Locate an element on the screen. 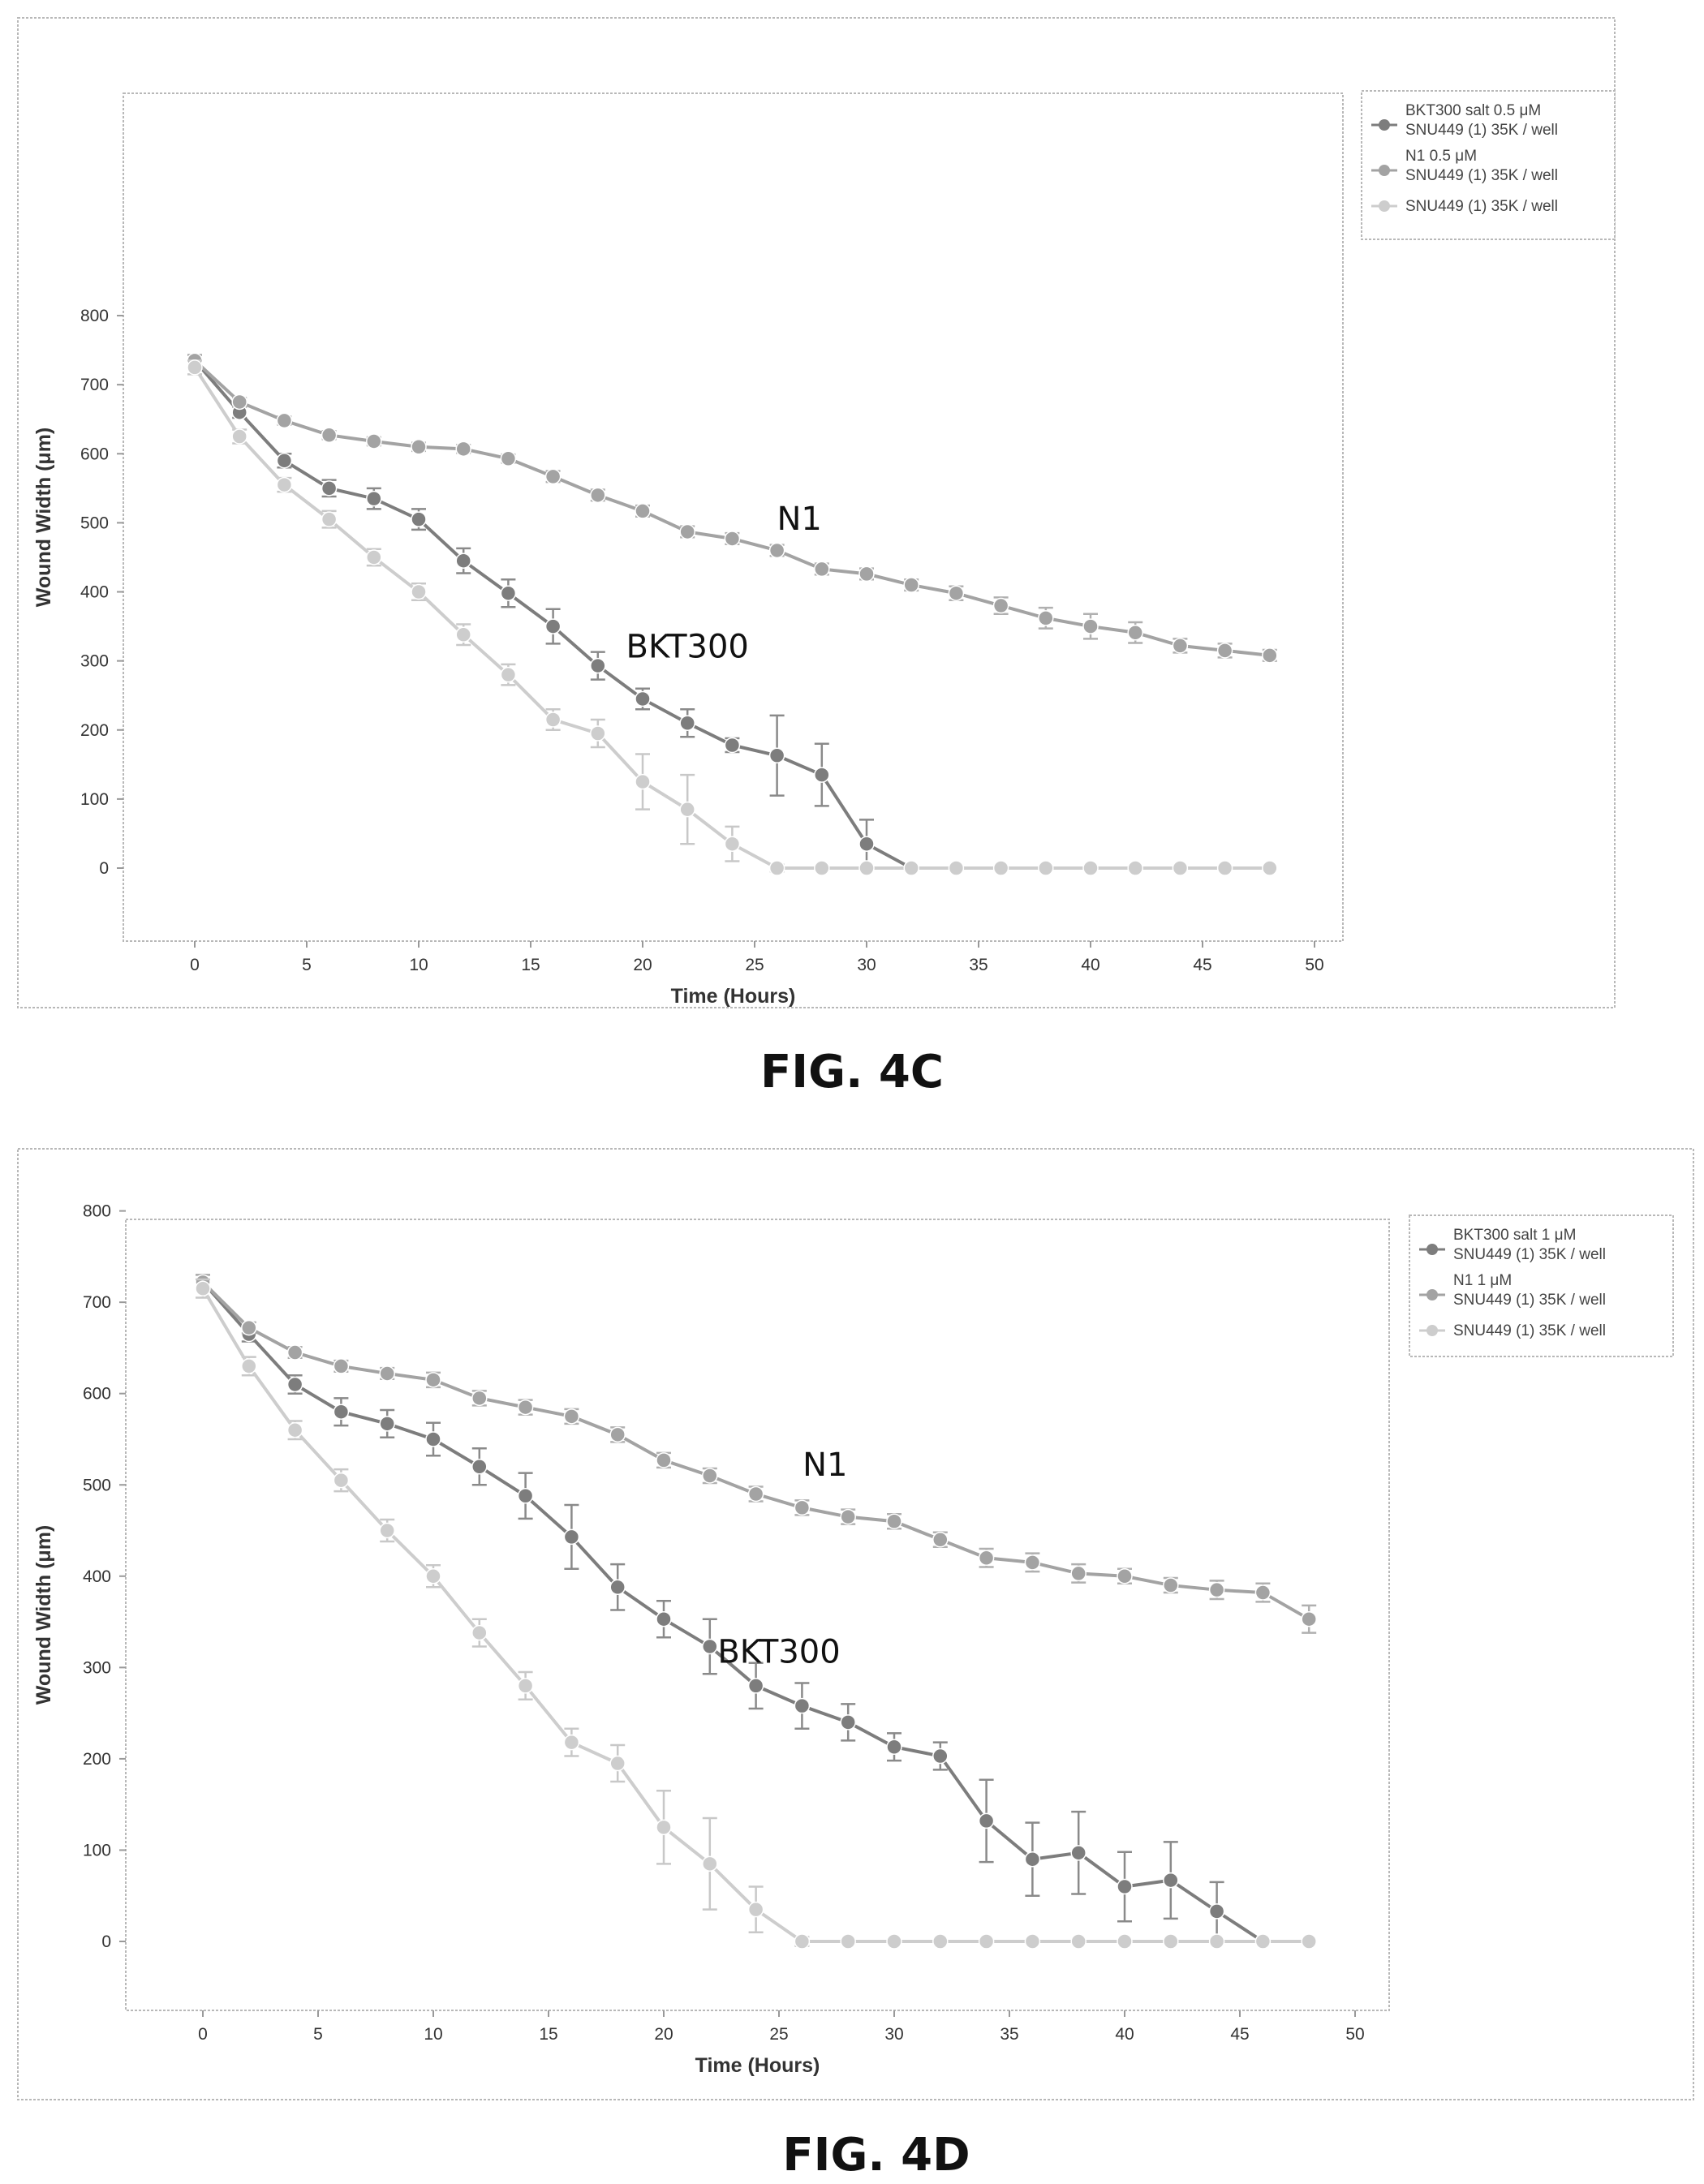  x-tick-label: 0 is located at coordinates (195, 965).